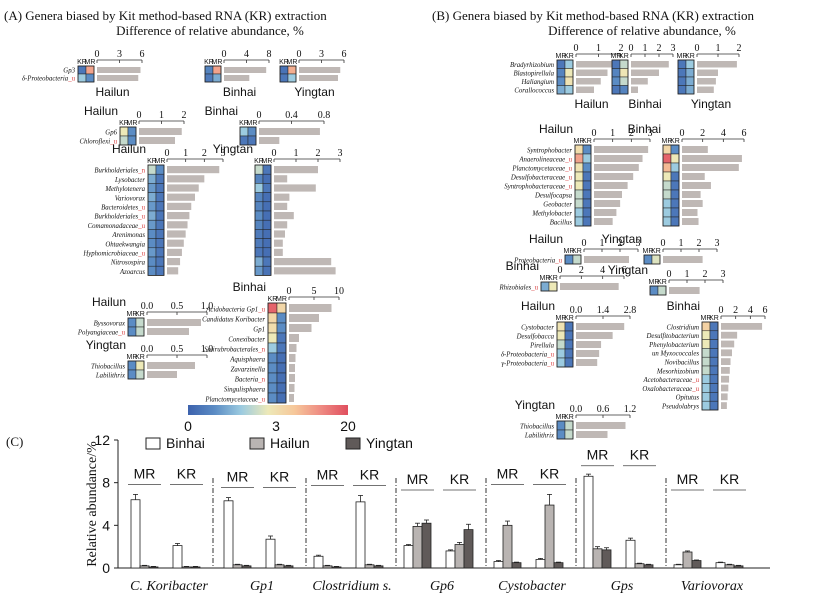 The width and height of the screenshot is (818, 594). Describe the element at coordinates (128, 235) in the screenshot. I see `genus-label: Arenimonas` at that location.